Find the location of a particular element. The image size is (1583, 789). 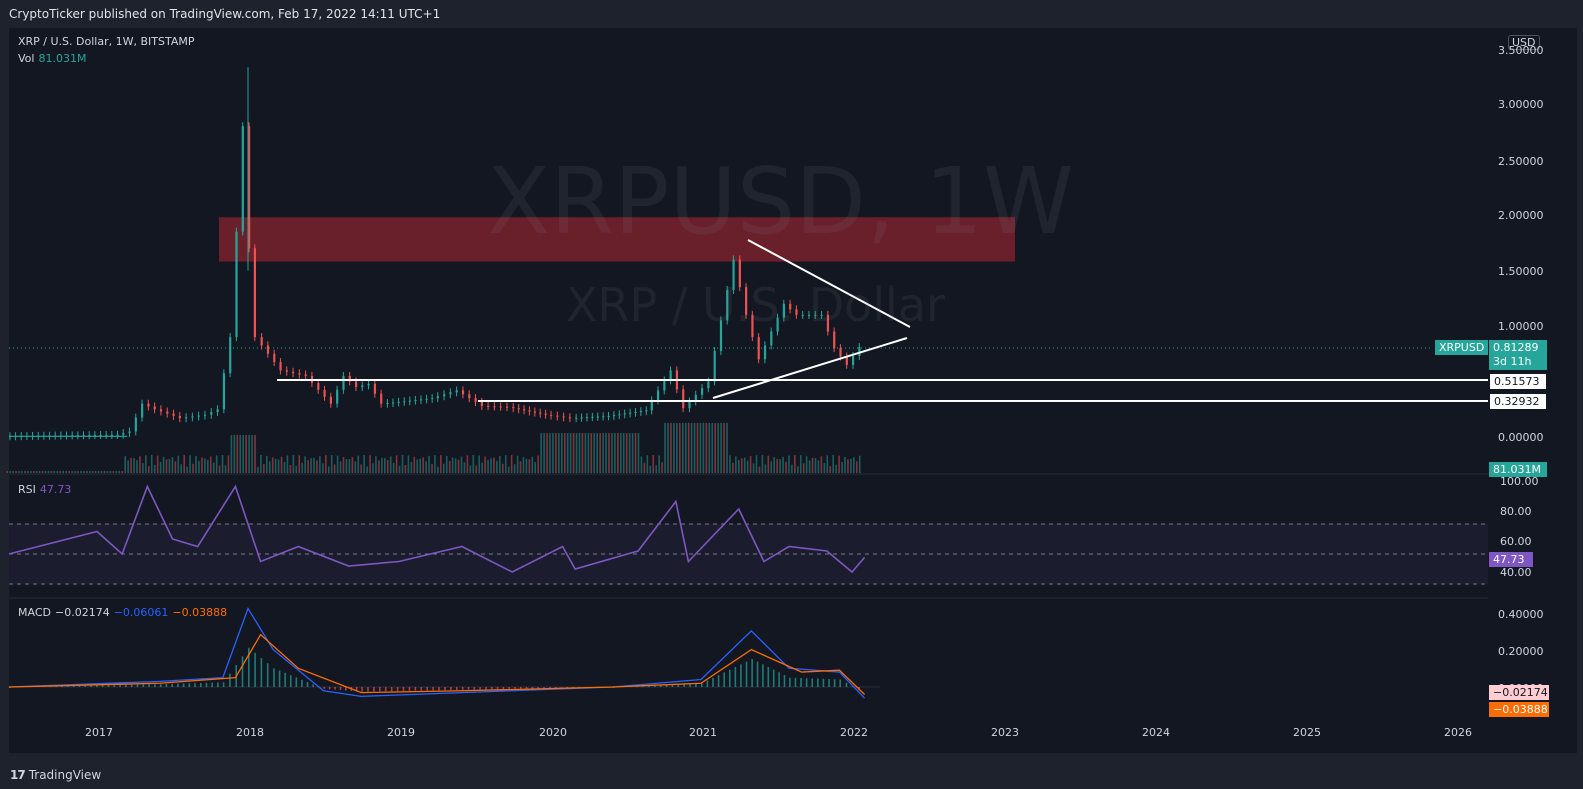

time-tick: 2021 is located at coordinates (703, 732).